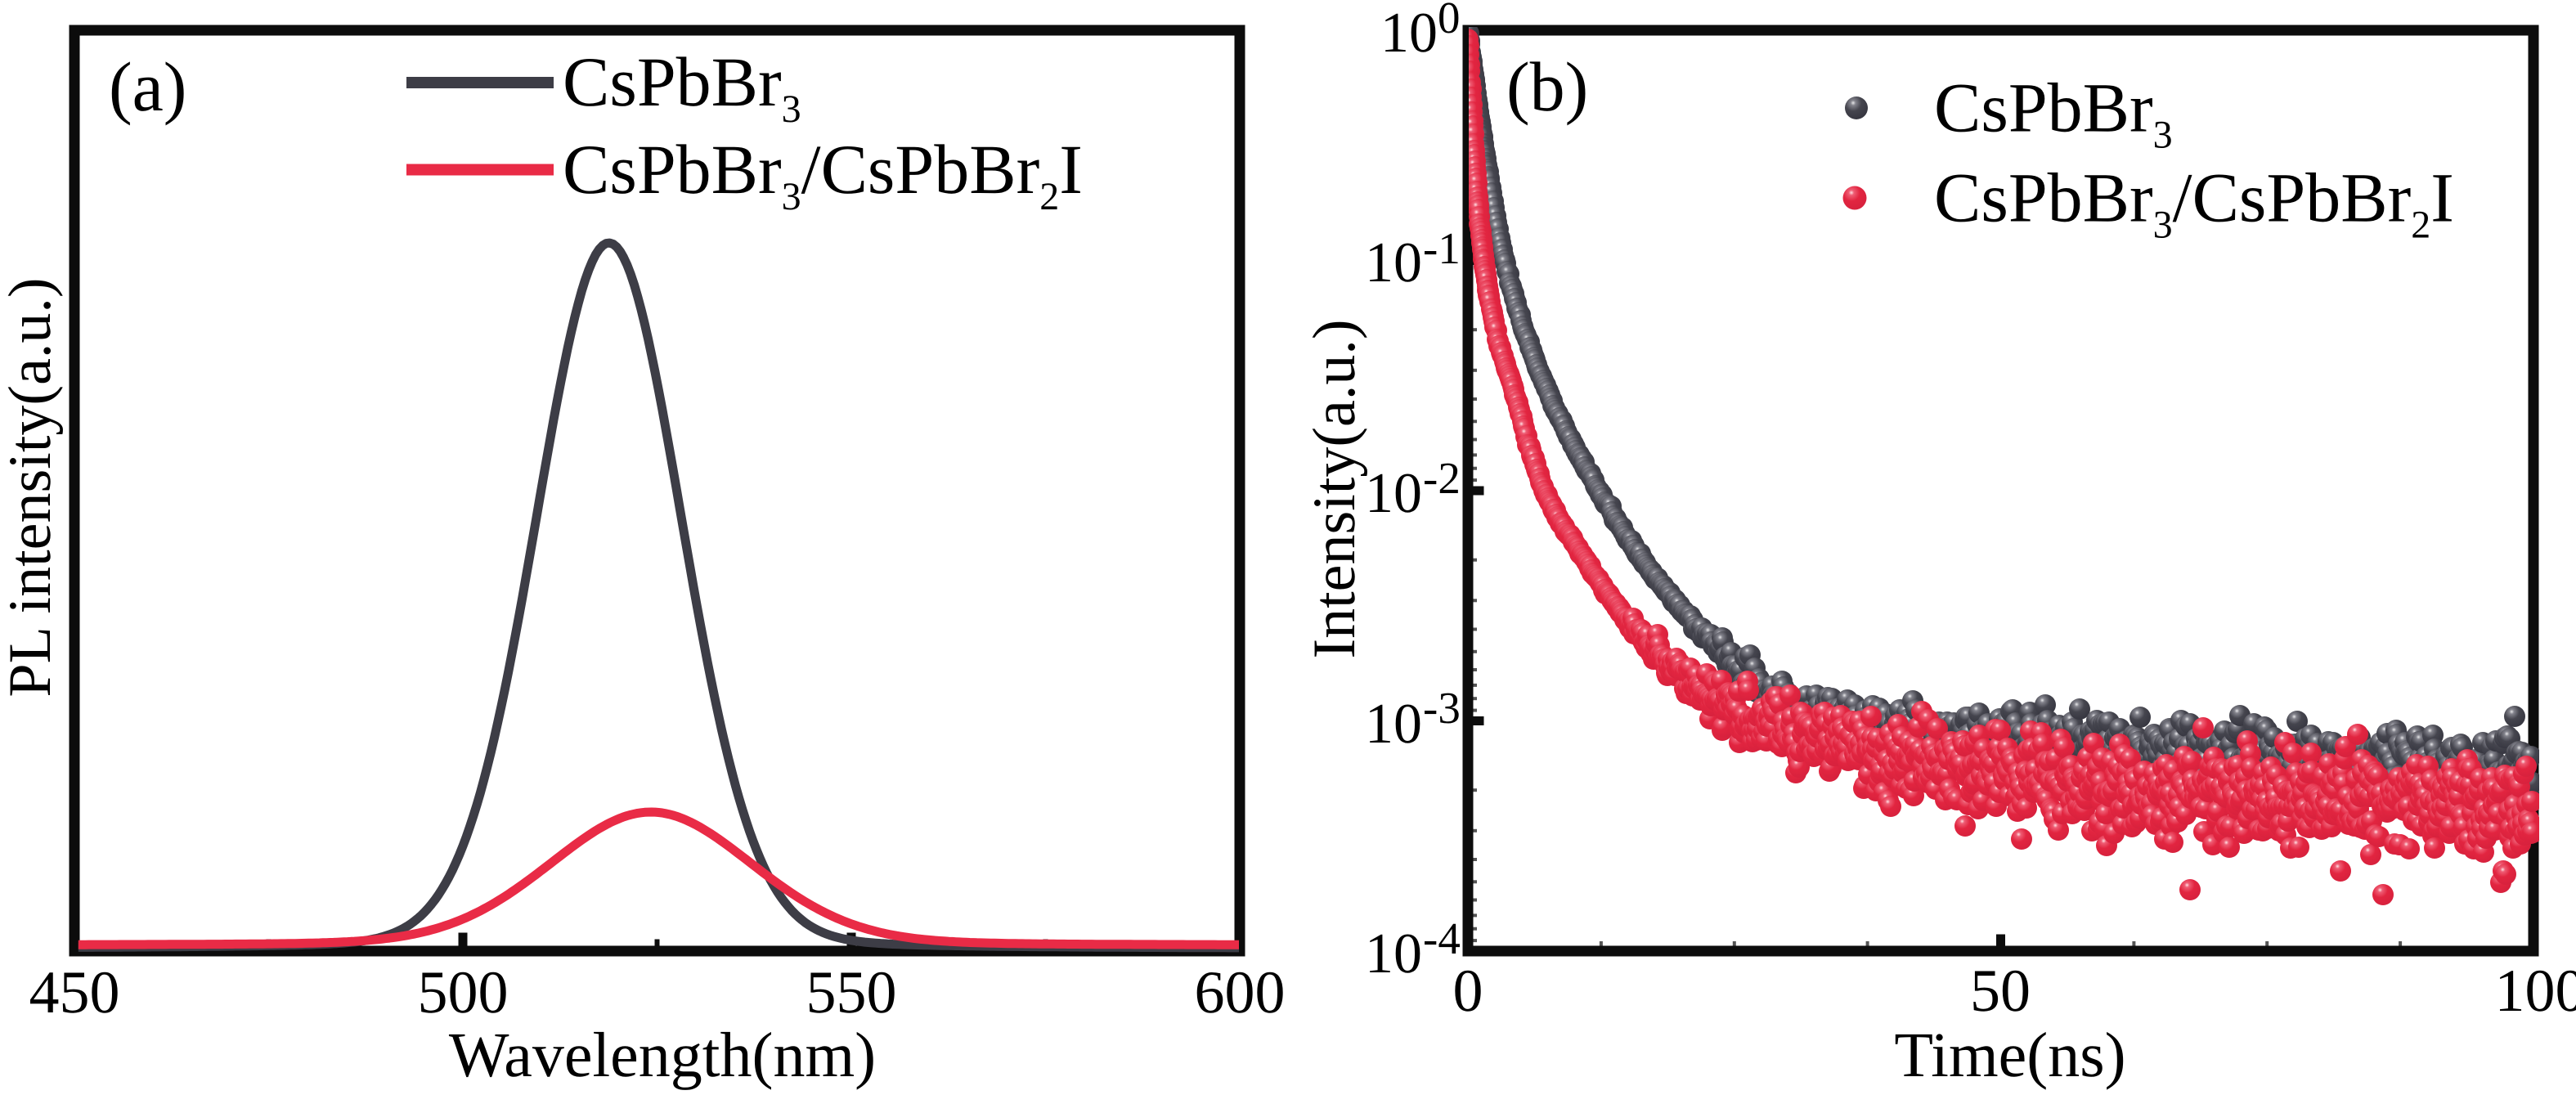 The height and width of the screenshot is (1095, 2576). What do you see at coordinates (1442, 708) in the screenshot?
I see `svg-text: -3` at bounding box center [1442, 708].